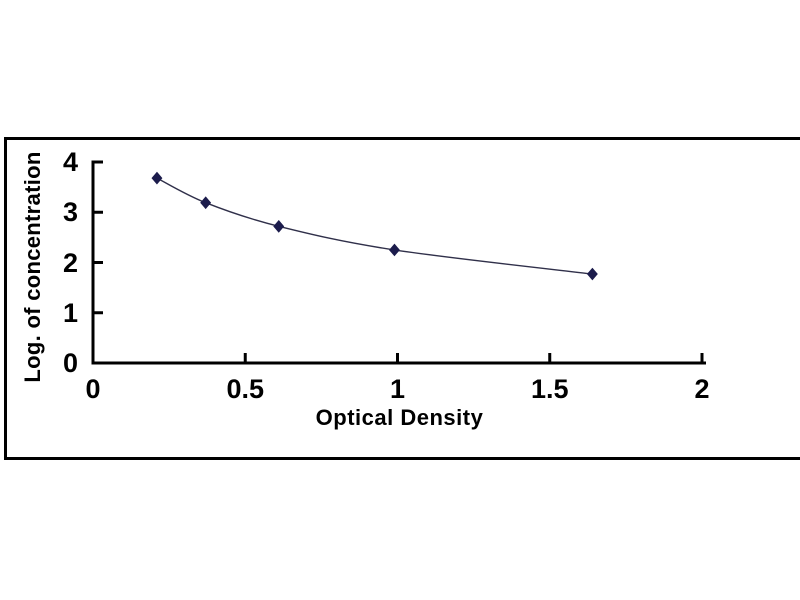 This screenshot has height=600, width=800. Describe the element at coordinates (93, 389) in the screenshot. I see `x-tick-label: 0` at that location.